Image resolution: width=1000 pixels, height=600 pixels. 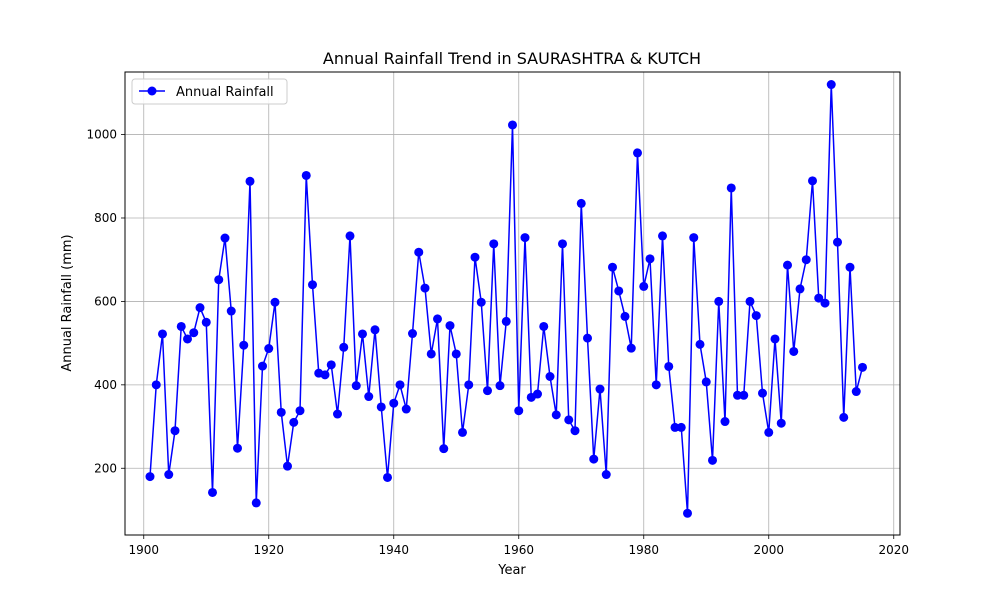 What do you see at coordinates (268, 550) in the screenshot?
I see `x-tick-label: 1920` at bounding box center [268, 550].